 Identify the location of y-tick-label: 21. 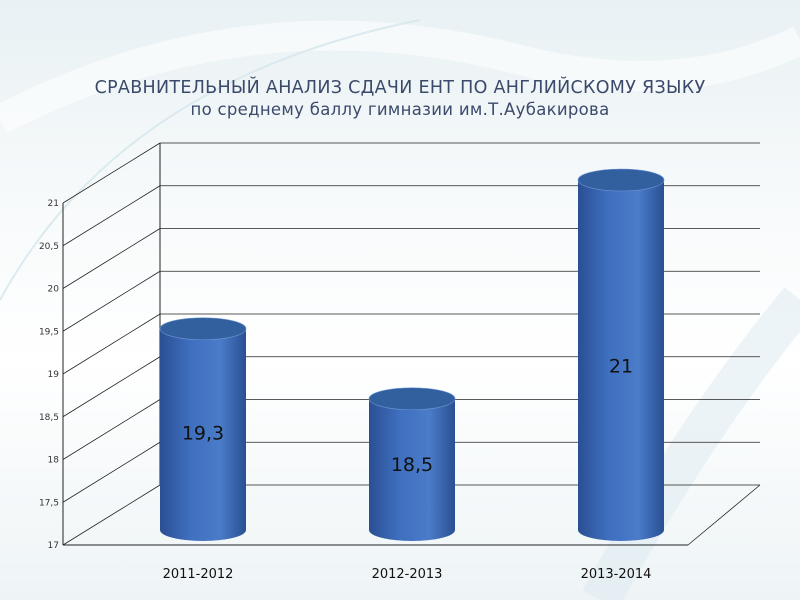
(53, 204).